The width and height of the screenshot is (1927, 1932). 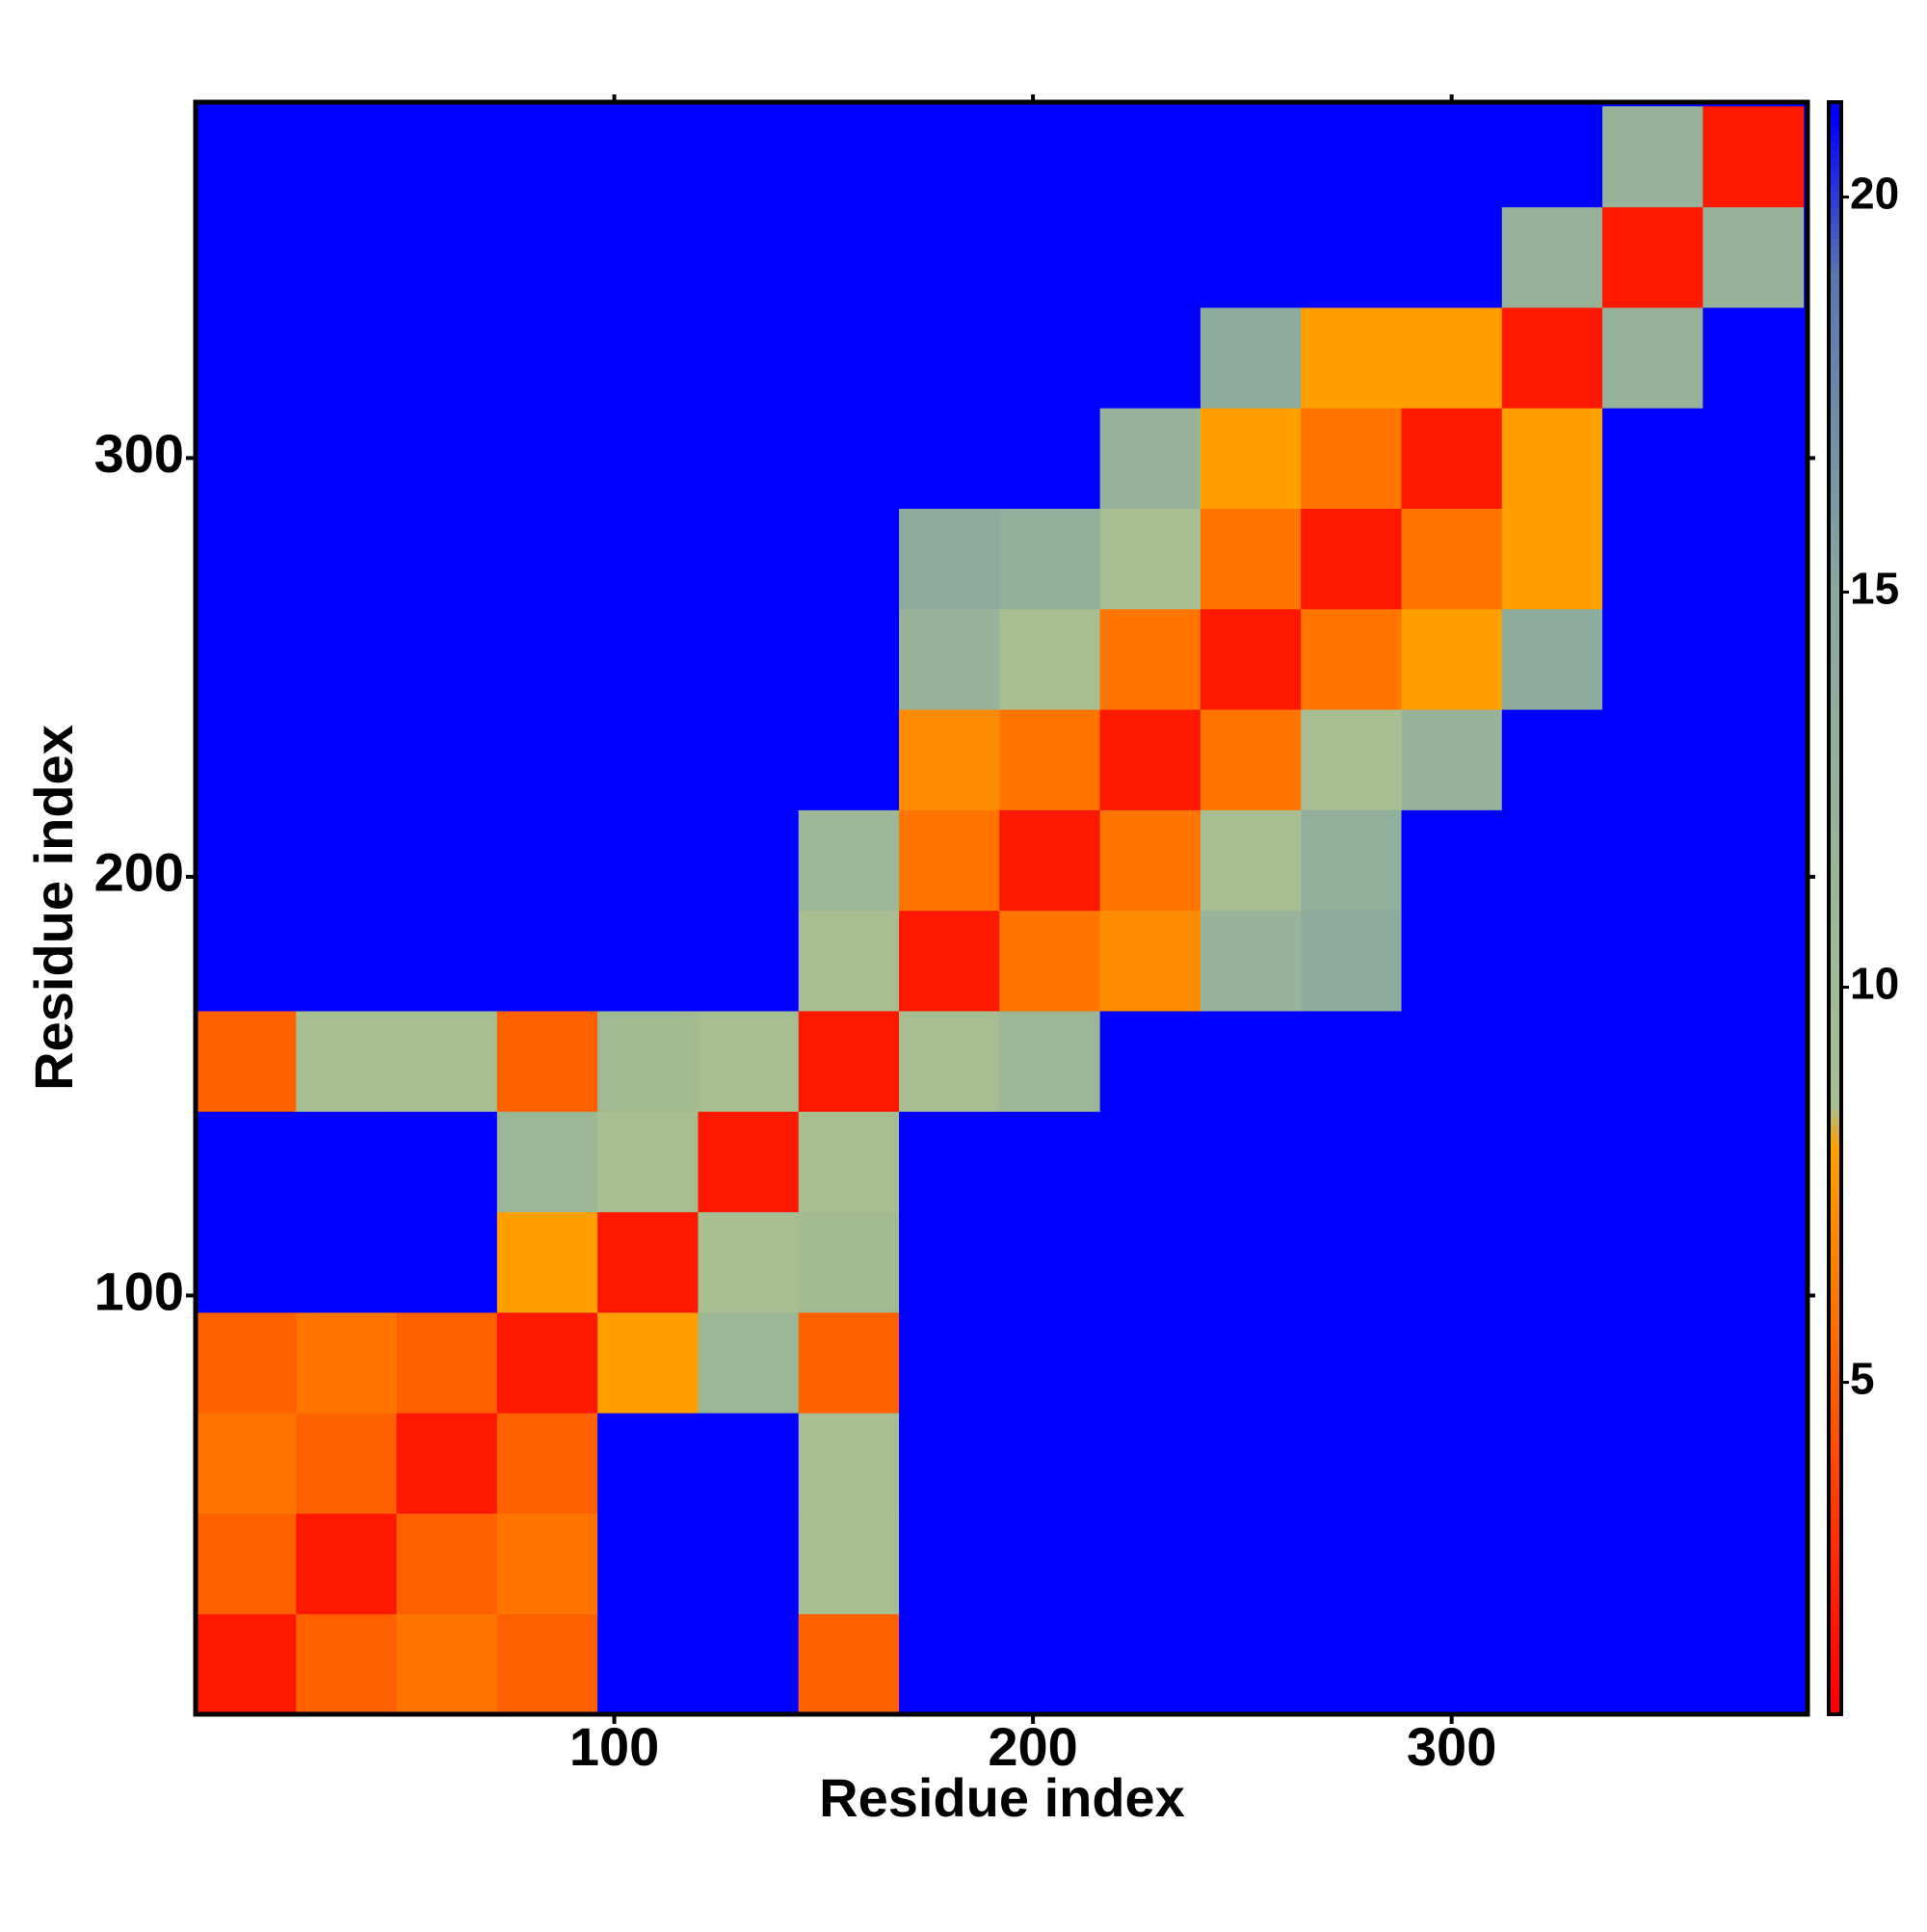 I want to click on colorbar-tick-label: 15, so click(x=1874, y=589).